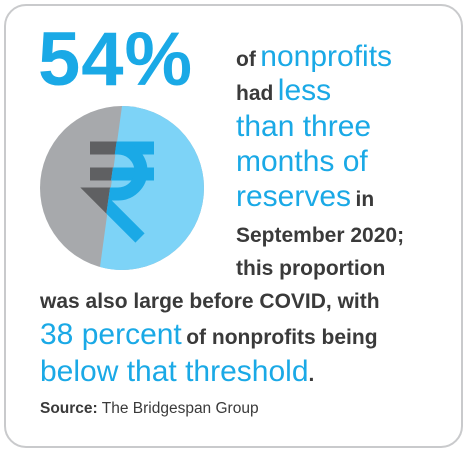 The width and height of the screenshot is (471, 454). Describe the element at coordinates (180, 408) in the screenshot. I see `source-text: The Bridgespan Group` at that location.